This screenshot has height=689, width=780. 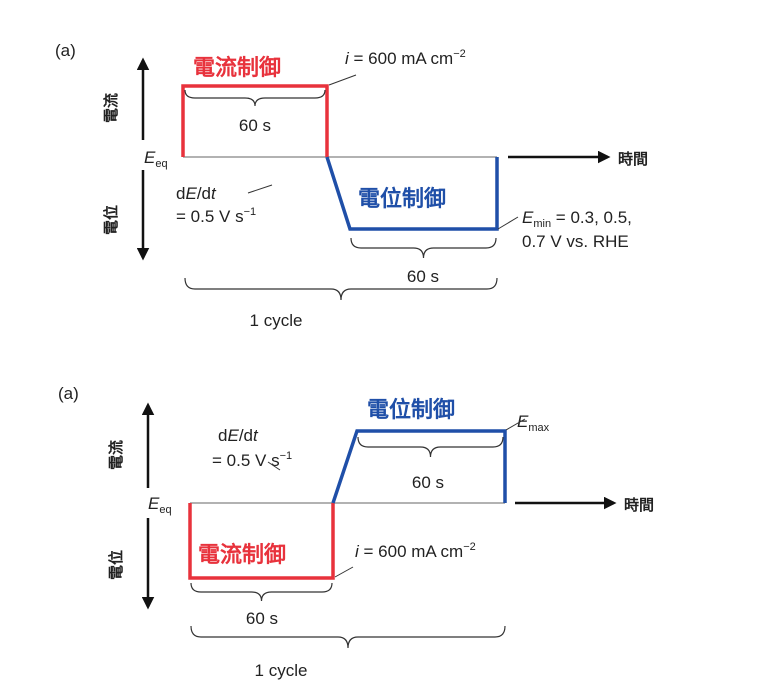 What do you see at coordinates (575, 241) in the screenshot?
I see `emin-label-line2: 0.7 V vs. RHE` at bounding box center [575, 241].